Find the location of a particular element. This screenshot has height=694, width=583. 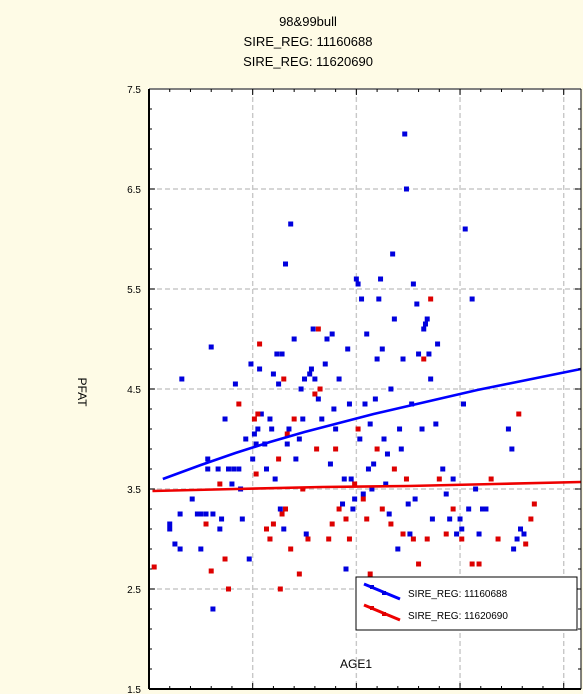

tick-labels: 2102703303904501.52.53.54.55.56.57.5 is located at coordinates (134, 389).